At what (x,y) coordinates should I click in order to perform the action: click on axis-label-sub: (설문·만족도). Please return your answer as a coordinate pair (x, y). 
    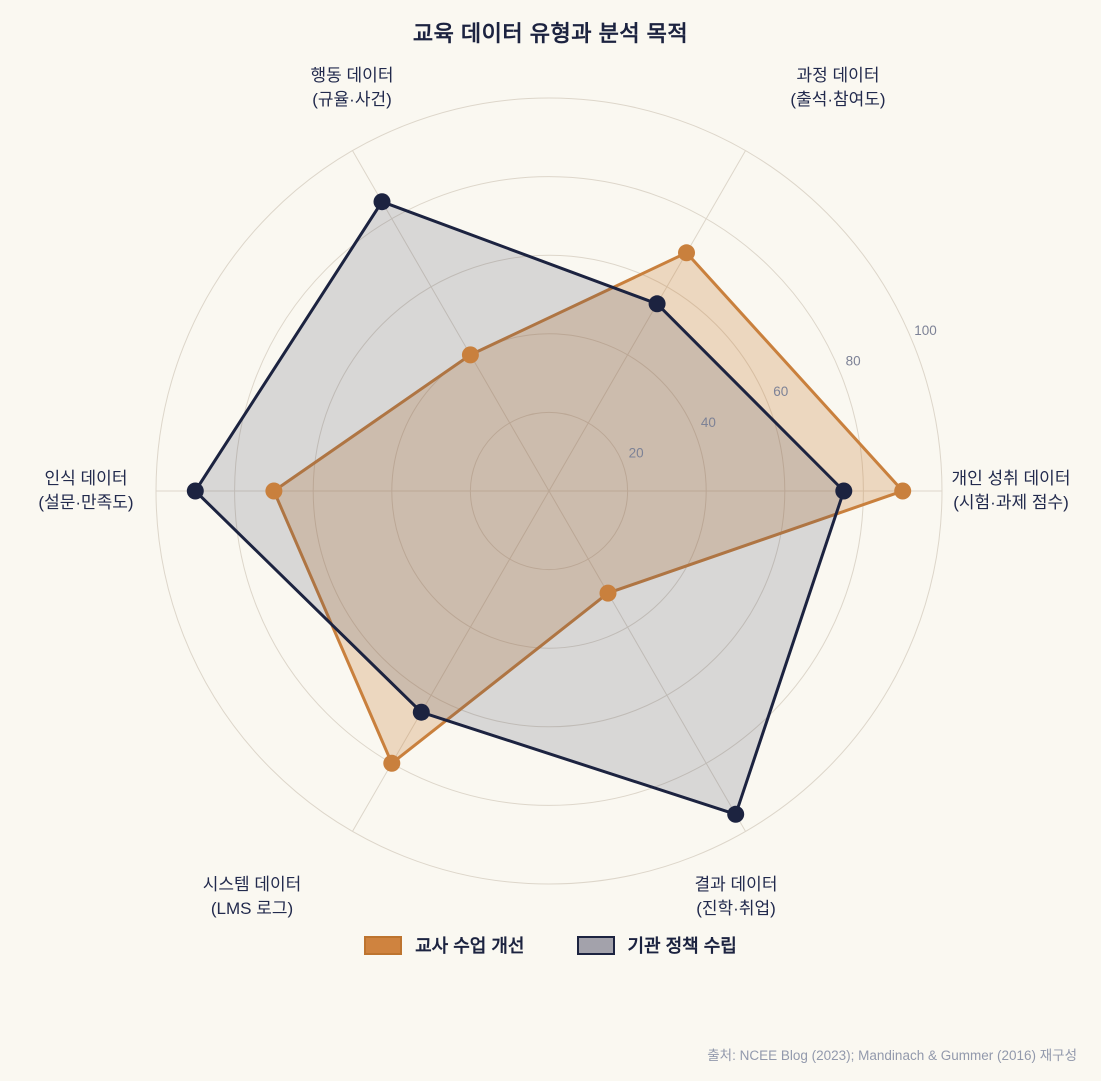
    Looking at the image, I should click on (86, 502).